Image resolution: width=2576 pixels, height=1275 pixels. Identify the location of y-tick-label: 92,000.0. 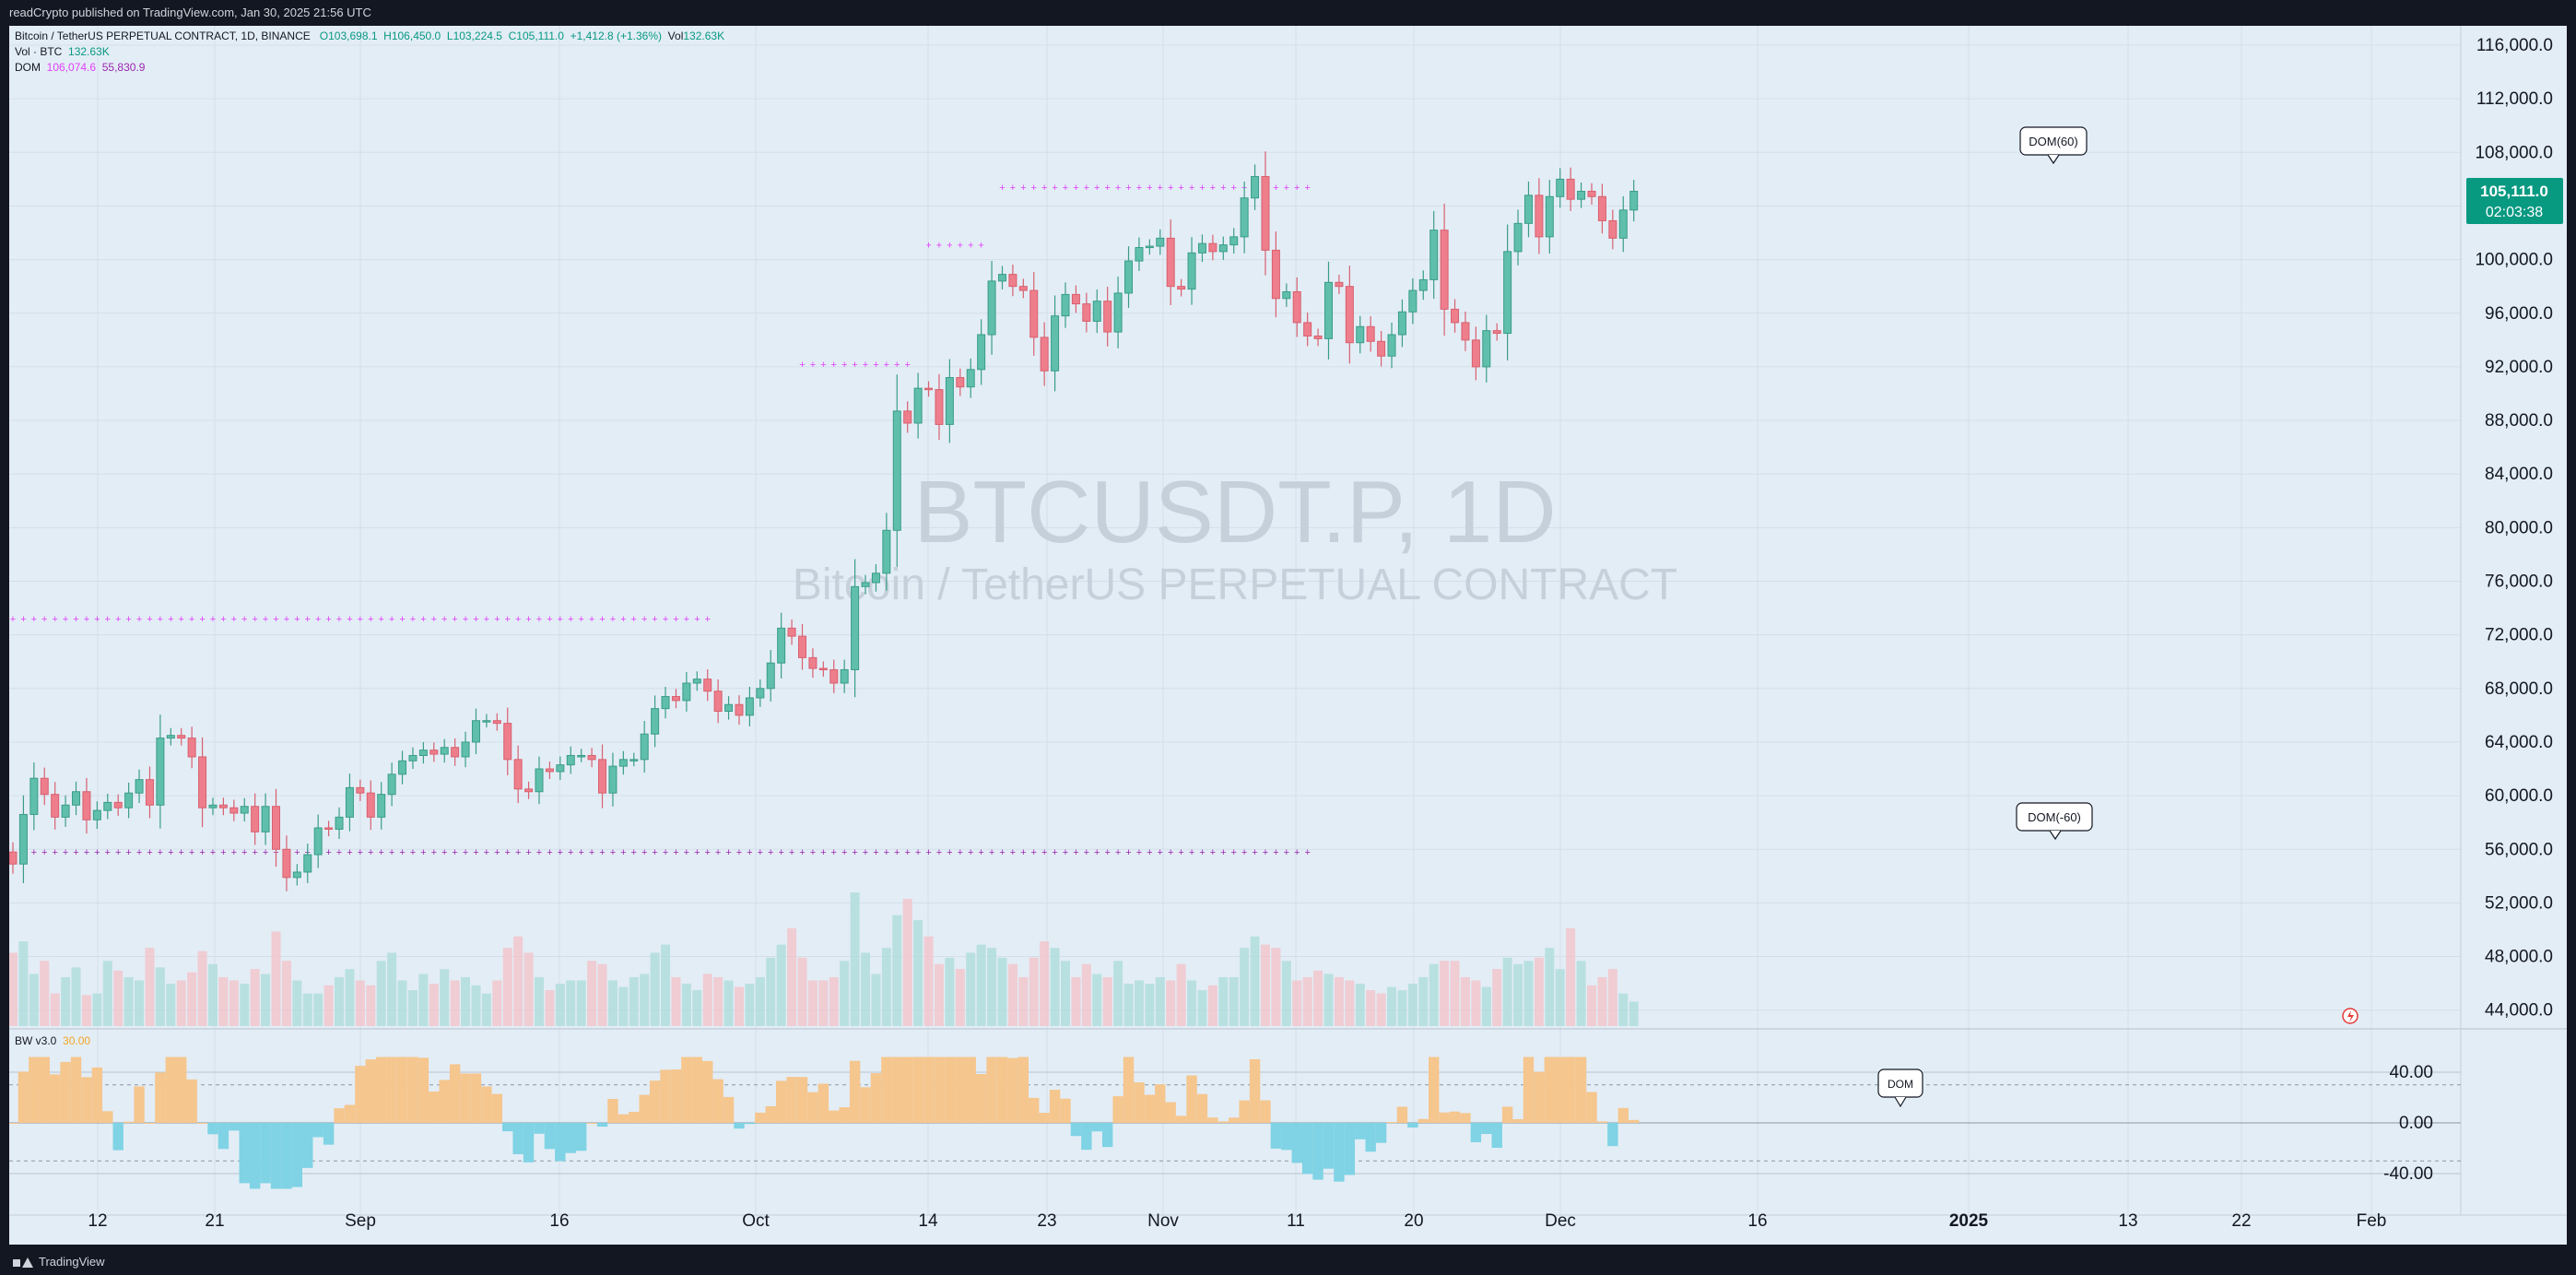
(2519, 367).